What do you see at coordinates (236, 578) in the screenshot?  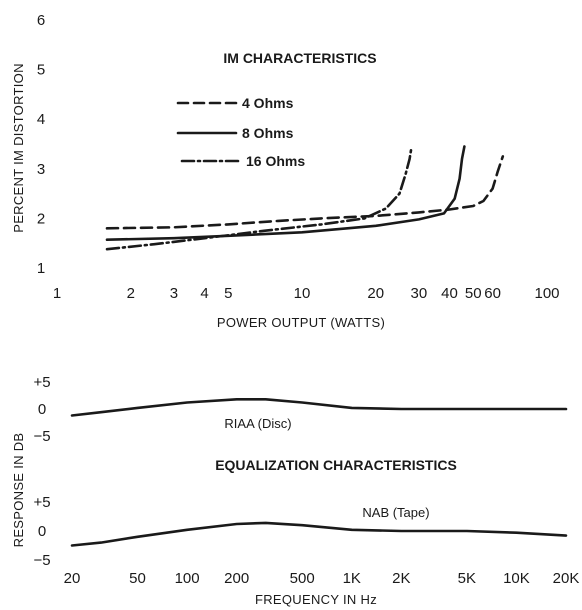 I see `eq-x-tick-label: 200` at bounding box center [236, 578].